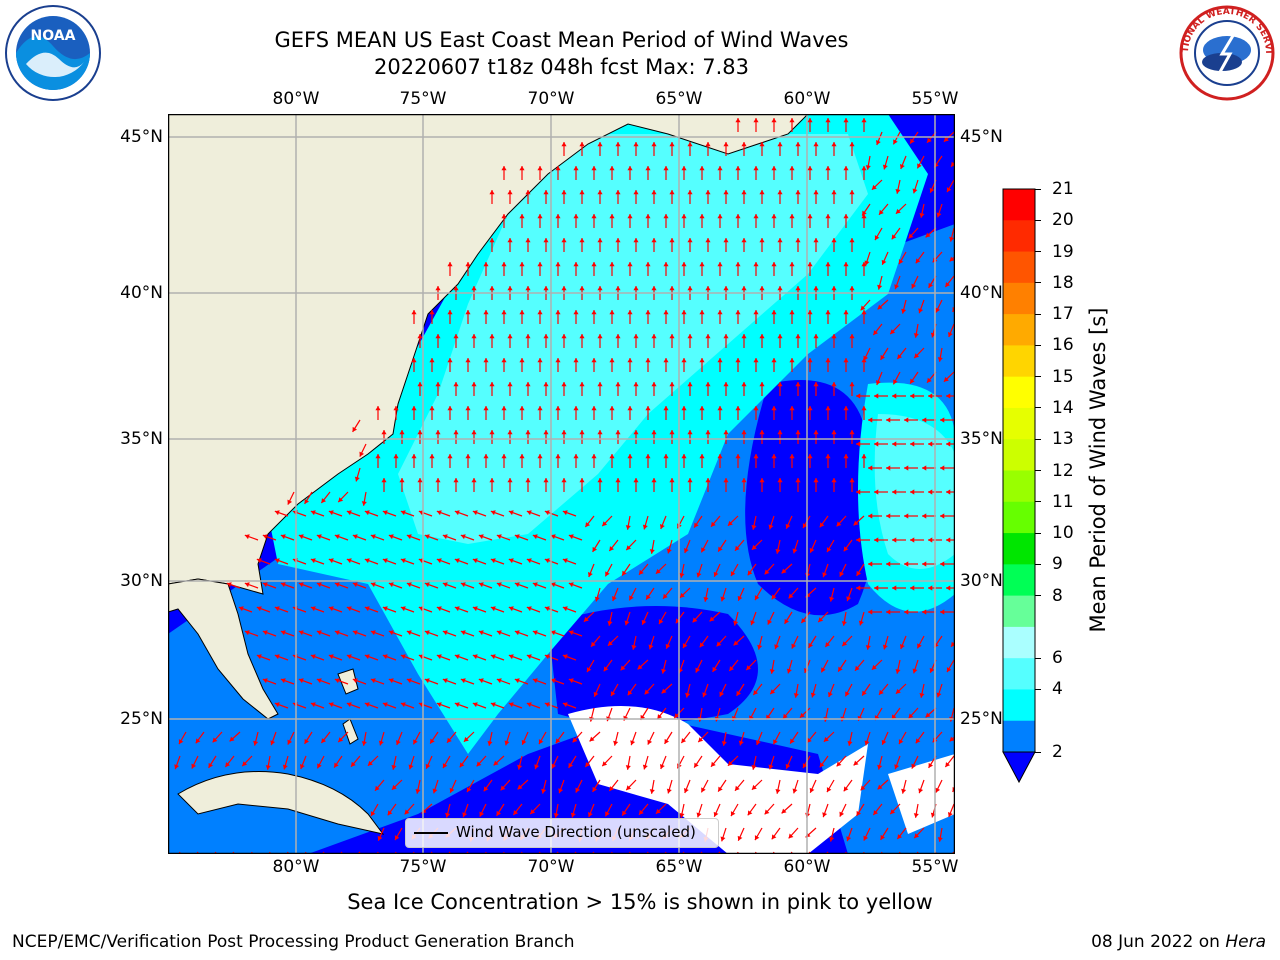 This screenshot has height=960, width=1280. Describe the element at coordinates (223, 649) in the screenshot. I see `land-florida` at that location.